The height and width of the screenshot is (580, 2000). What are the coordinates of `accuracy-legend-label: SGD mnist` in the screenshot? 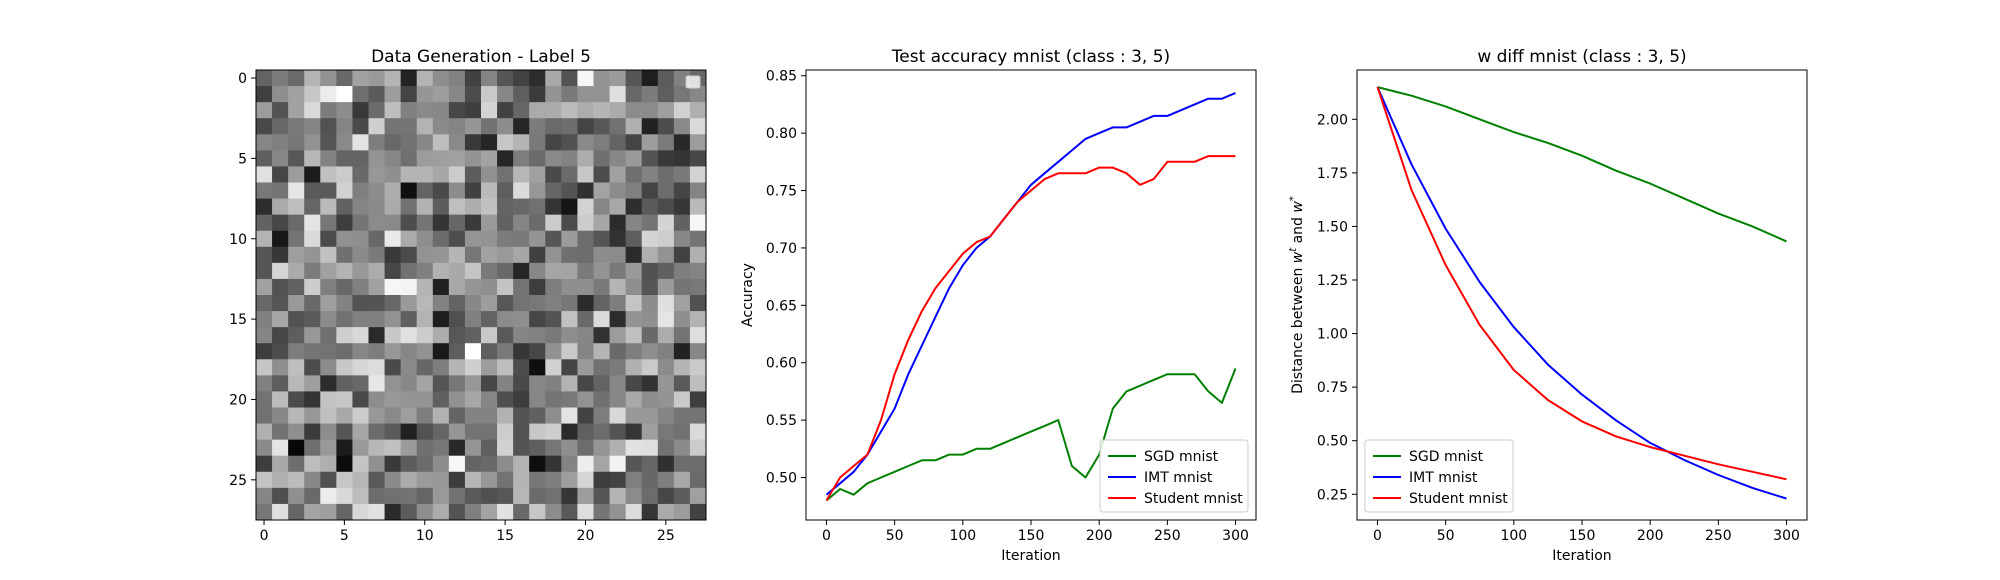 It's located at (1181, 457).